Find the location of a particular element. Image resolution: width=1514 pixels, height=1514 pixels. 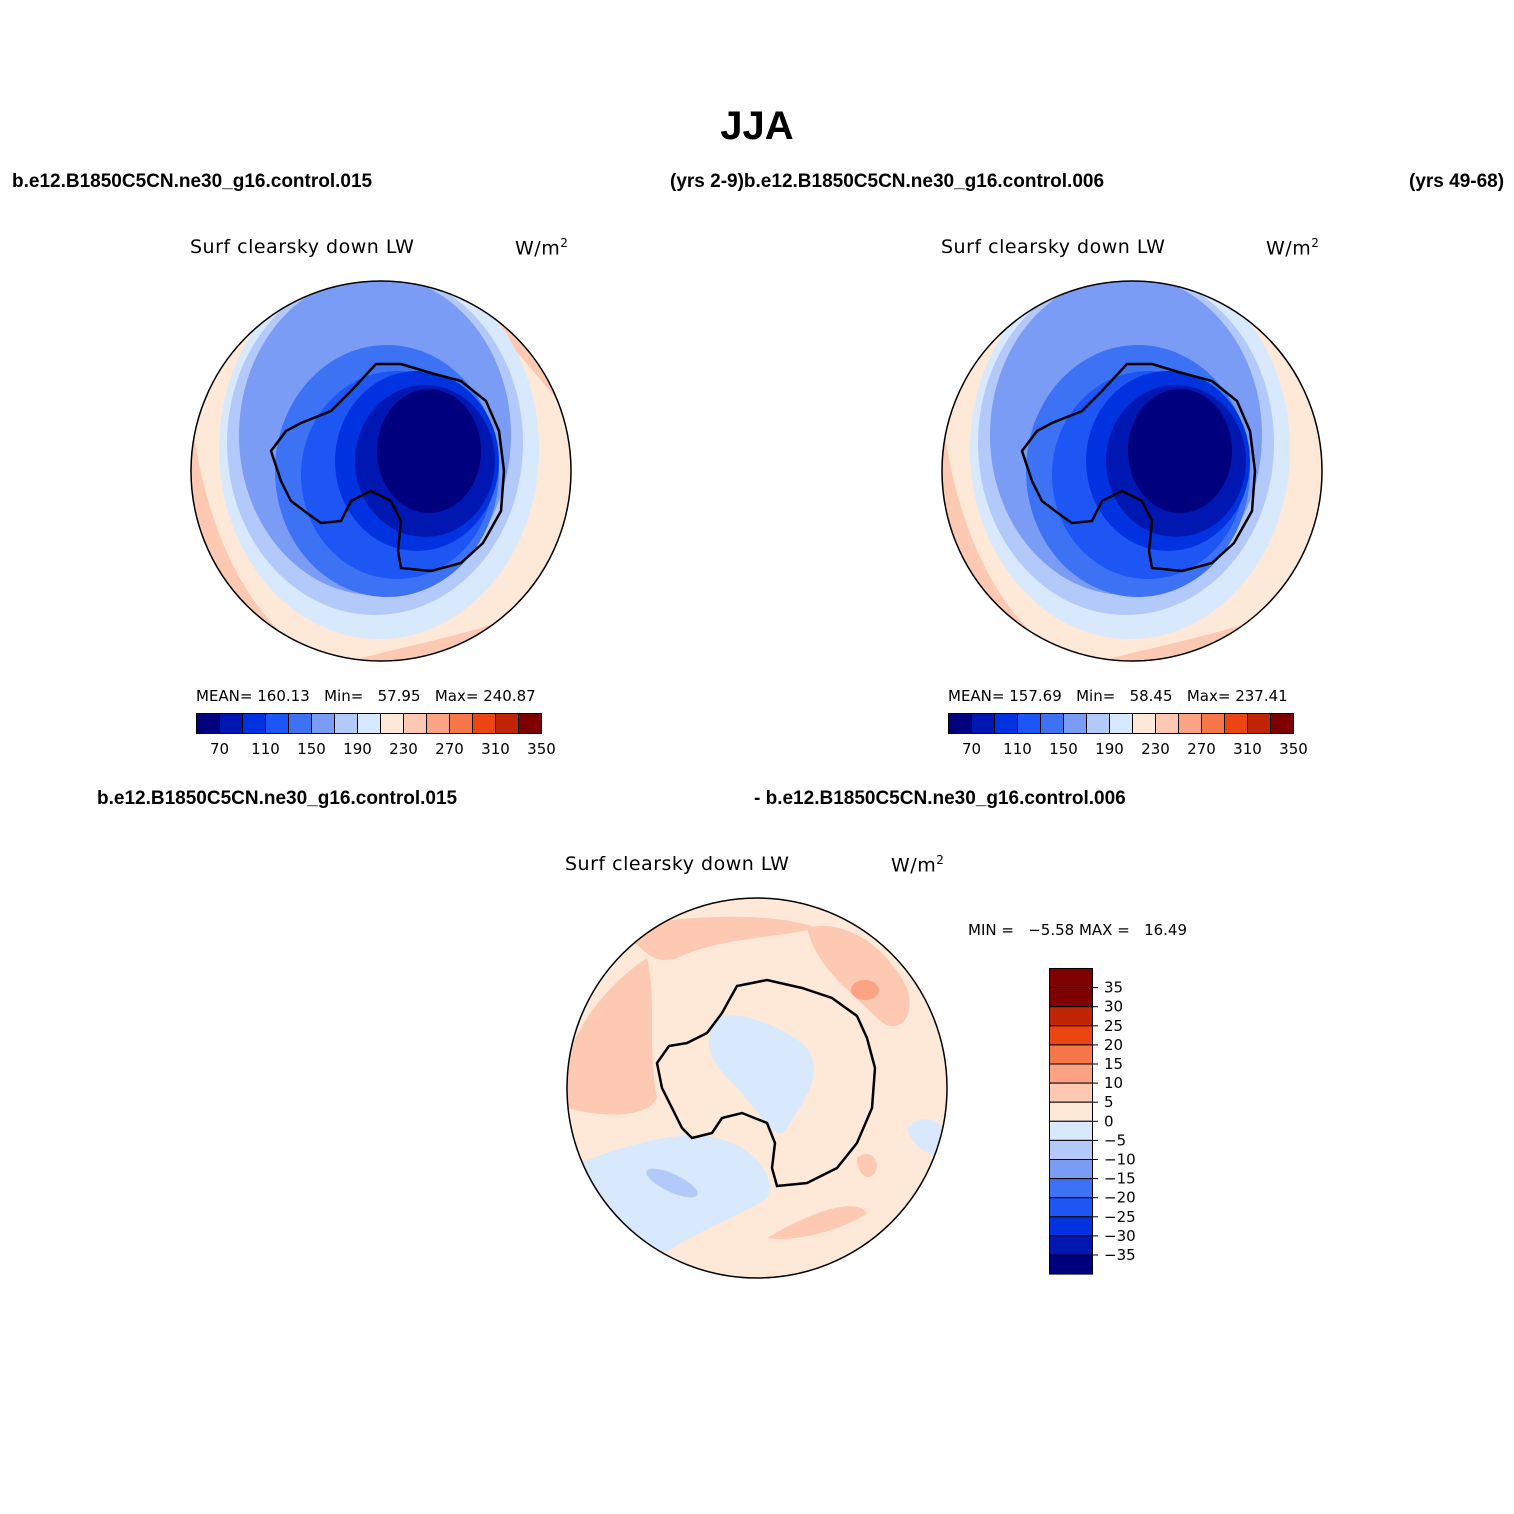

diff-colorbar-tick-label: 5 is located at coordinates (1109, 1102).